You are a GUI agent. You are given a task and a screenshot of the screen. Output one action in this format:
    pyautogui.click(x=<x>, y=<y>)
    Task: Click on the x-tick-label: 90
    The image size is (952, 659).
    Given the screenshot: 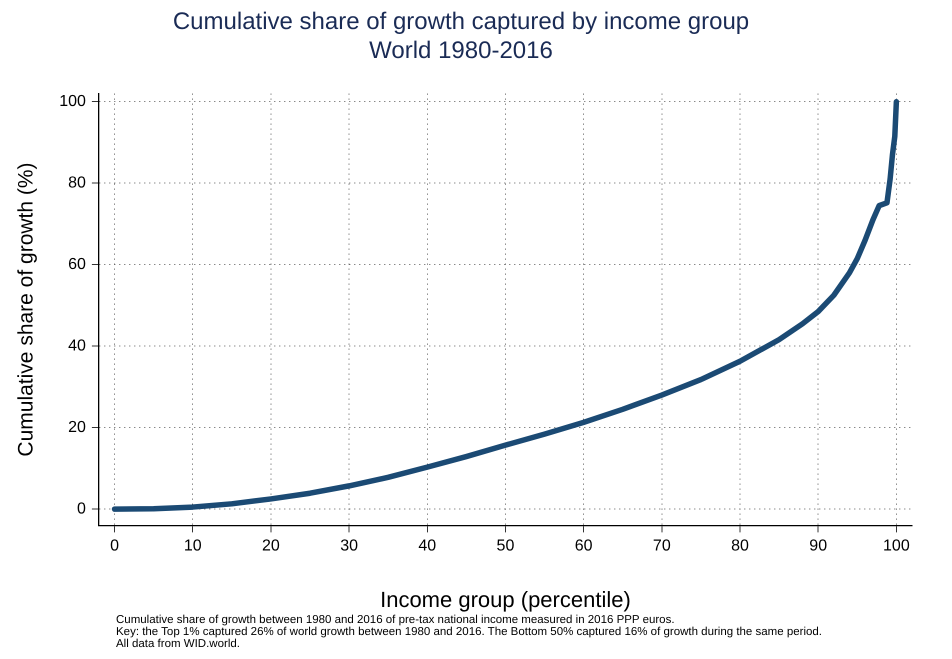 What is the action you would take?
    pyautogui.click(x=818, y=545)
    